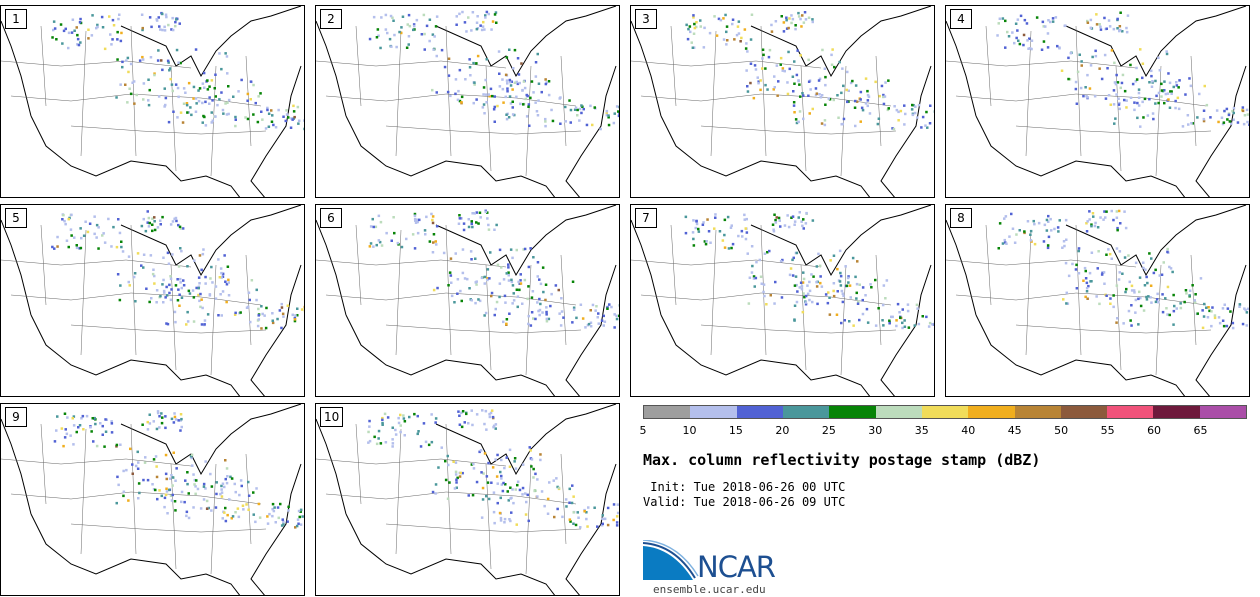  What do you see at coordinates (921, 430) in the screenshot?
I see `colorbar-tick-label: 35` at bounding box center [921, 430].